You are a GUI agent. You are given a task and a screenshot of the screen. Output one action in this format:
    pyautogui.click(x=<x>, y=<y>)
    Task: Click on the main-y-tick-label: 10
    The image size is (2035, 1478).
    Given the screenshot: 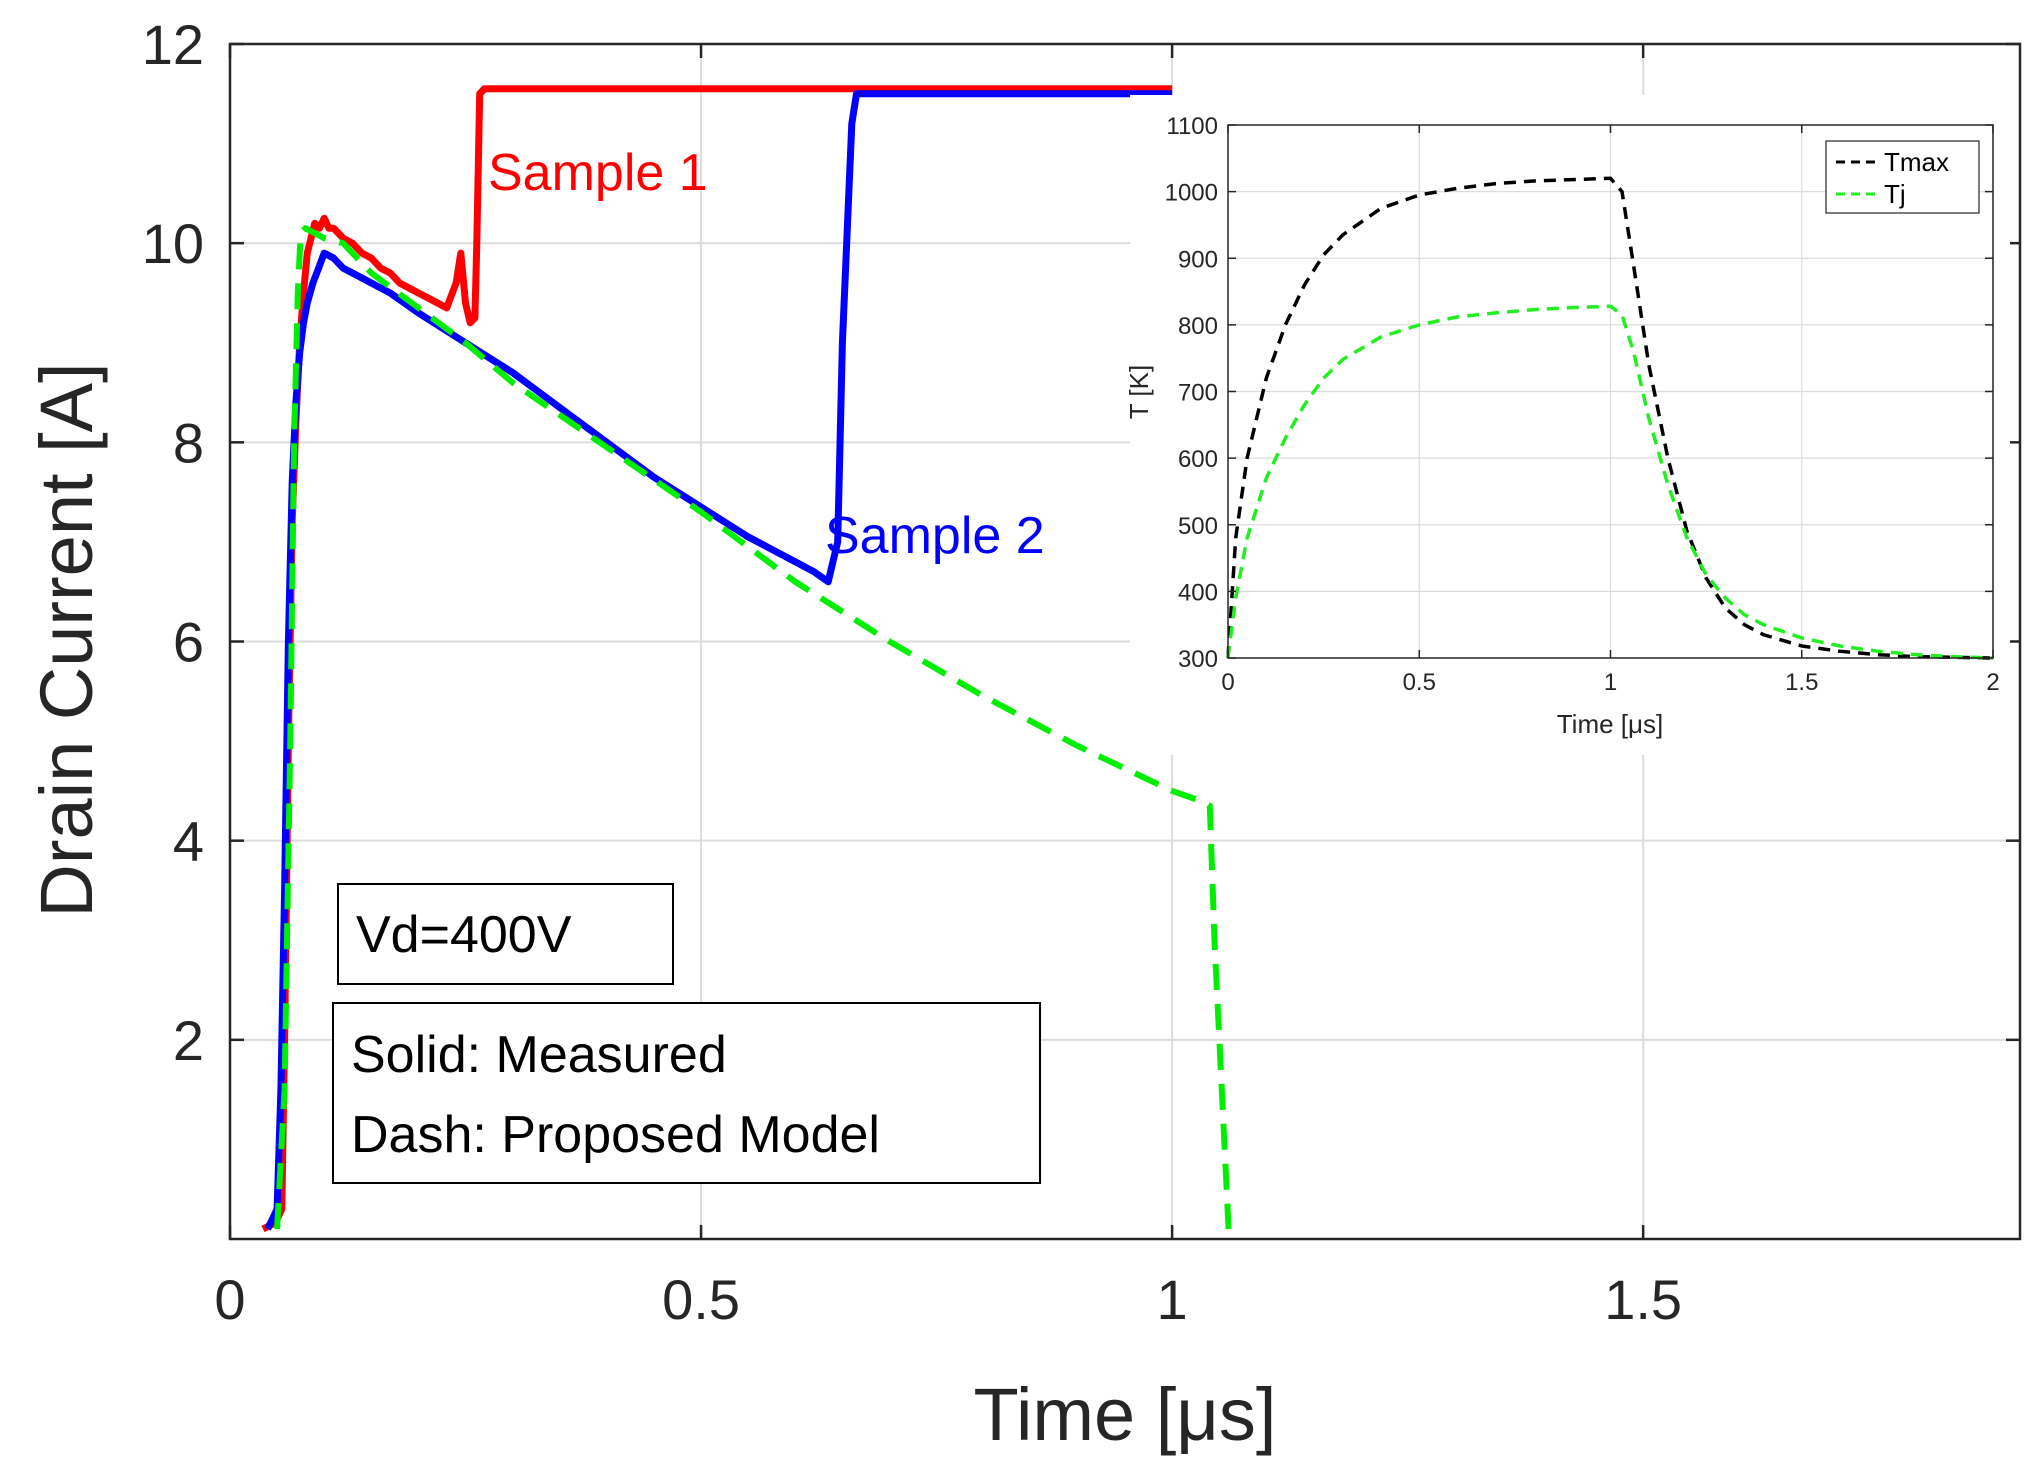 What is the action you would take?
    pyautogui.click(x=173, y=243)
    